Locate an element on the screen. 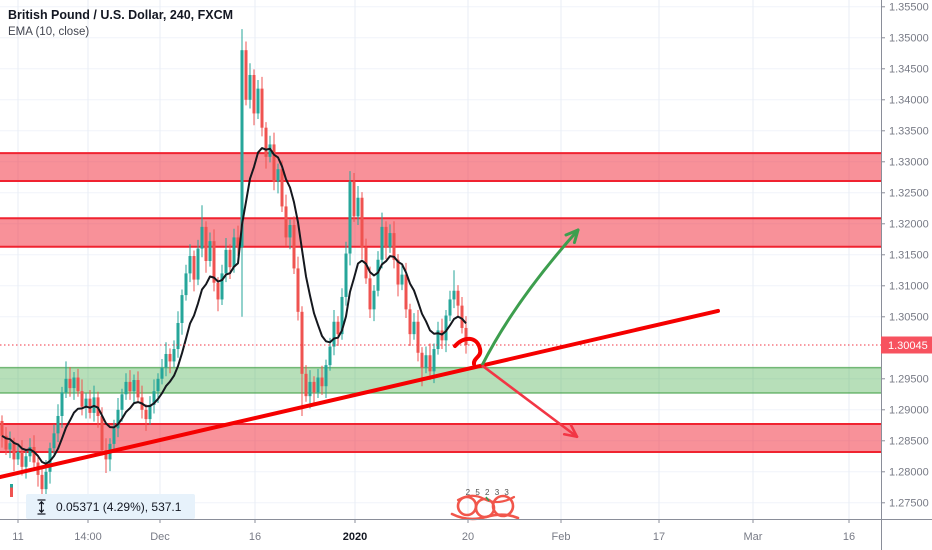 Image resolution: width=932 pixels, height=550 pixels. current-price-badge: 1.30045 is located at coordinates (906, 345).